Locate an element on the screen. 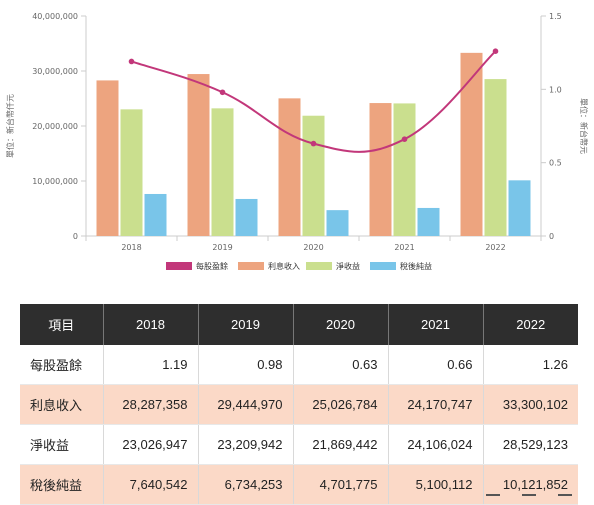 Image resolution: width=594 pixels, height=505 pixels. table-cell: 23,209,942 is located at coordinates (246, 444).